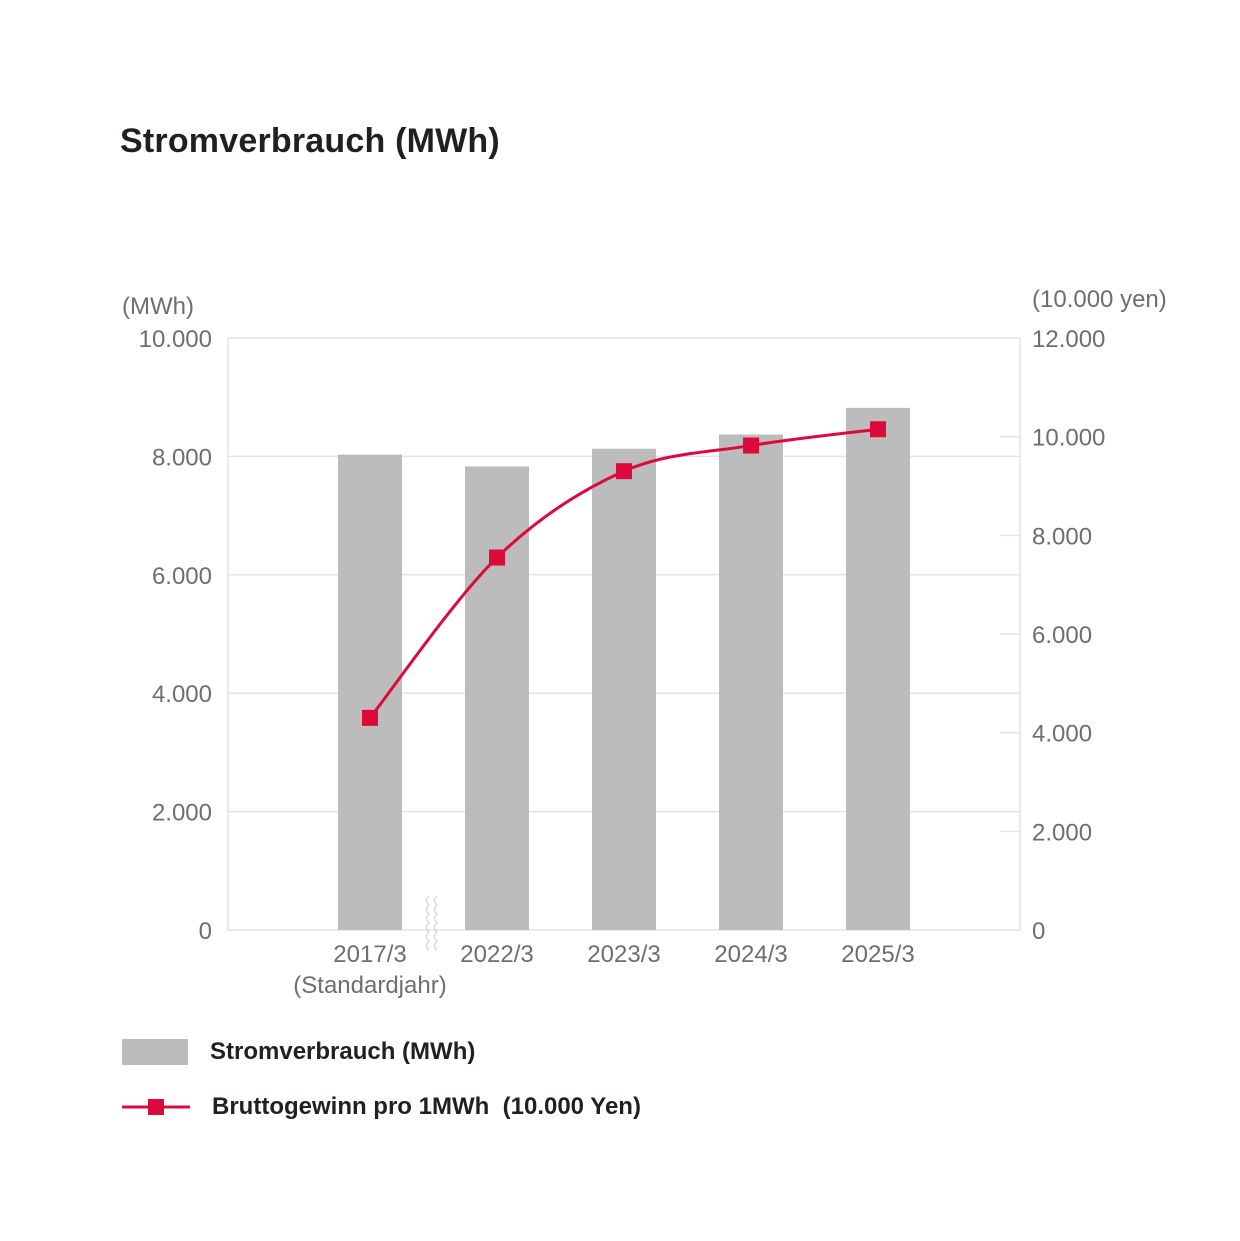 The height and width of the screenshot is (1241, 1240). What do you see at coordinates (182, 457) in the screenshot?
I see `y-left-tick-label: 8.000` at bounding box center [182, 457].